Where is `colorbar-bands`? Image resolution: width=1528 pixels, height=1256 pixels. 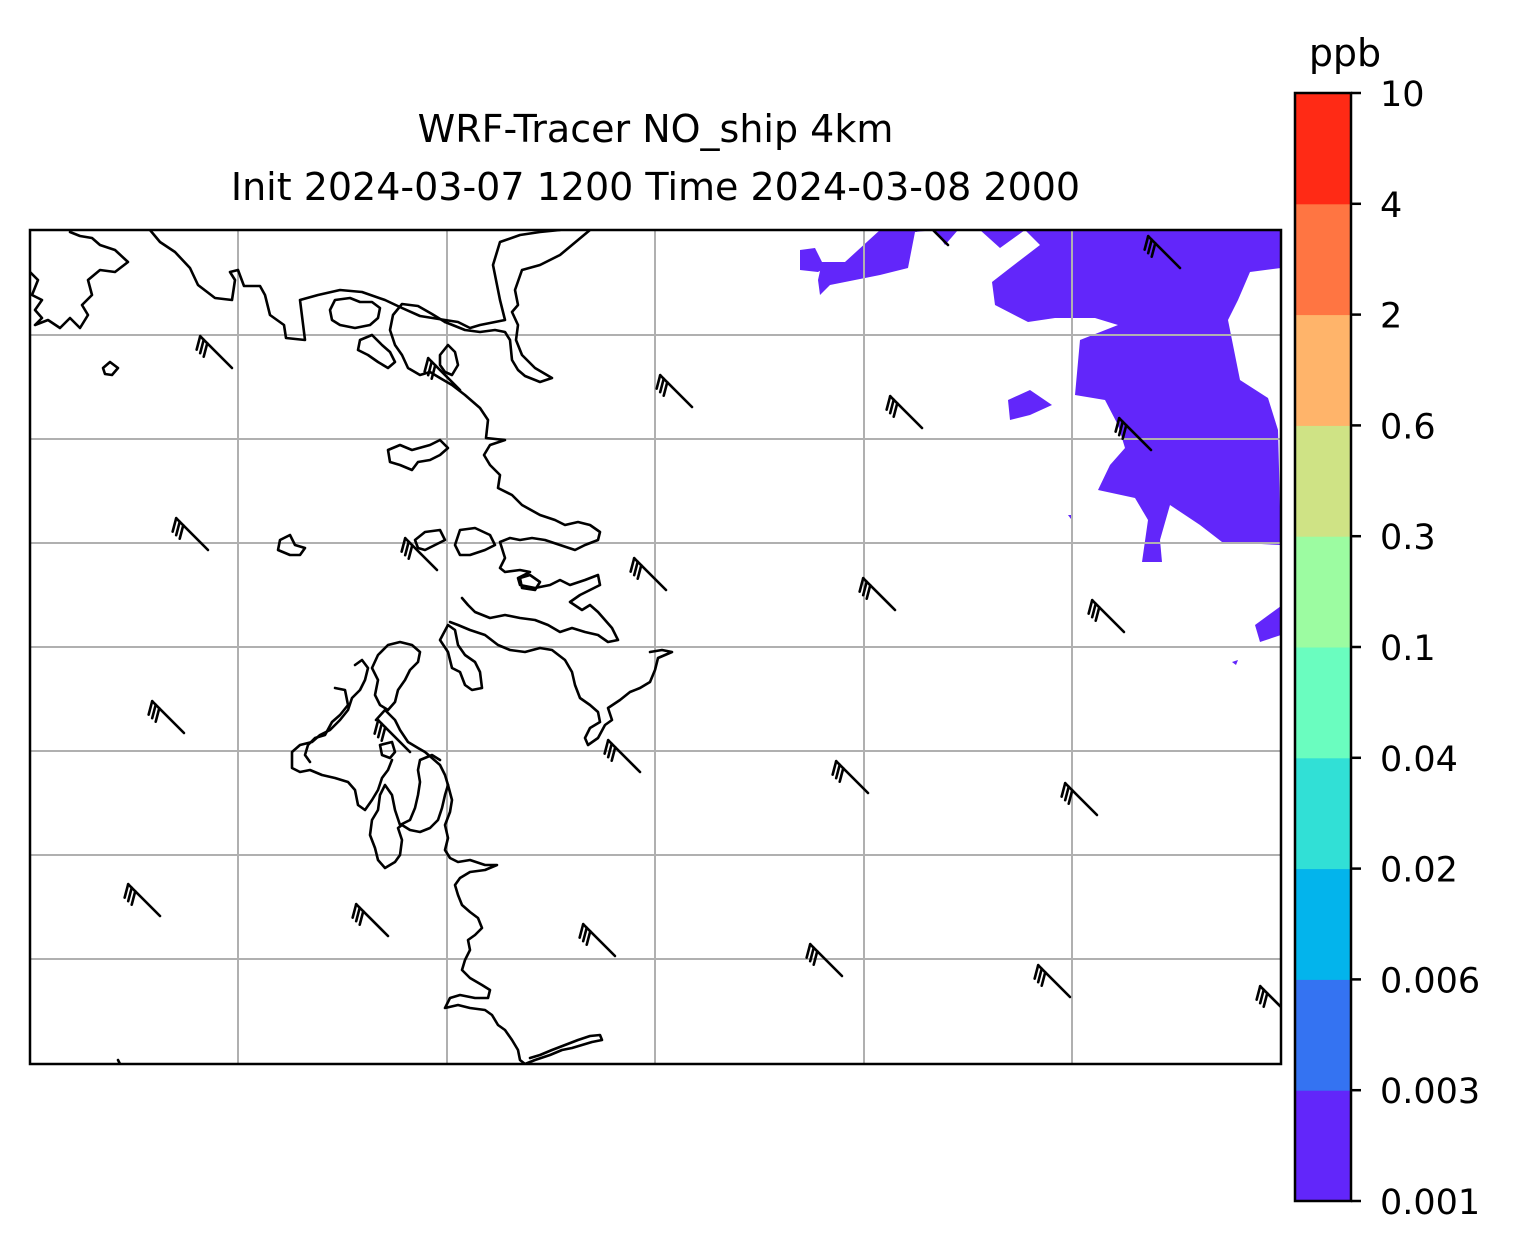 colorbar-bands is located at coordinates (1323, 647).